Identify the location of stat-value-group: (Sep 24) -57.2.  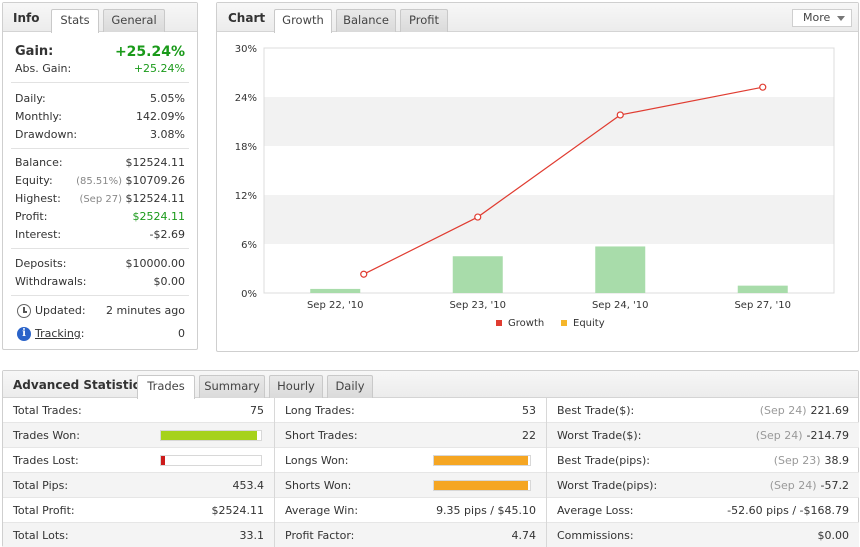
(809, 485).